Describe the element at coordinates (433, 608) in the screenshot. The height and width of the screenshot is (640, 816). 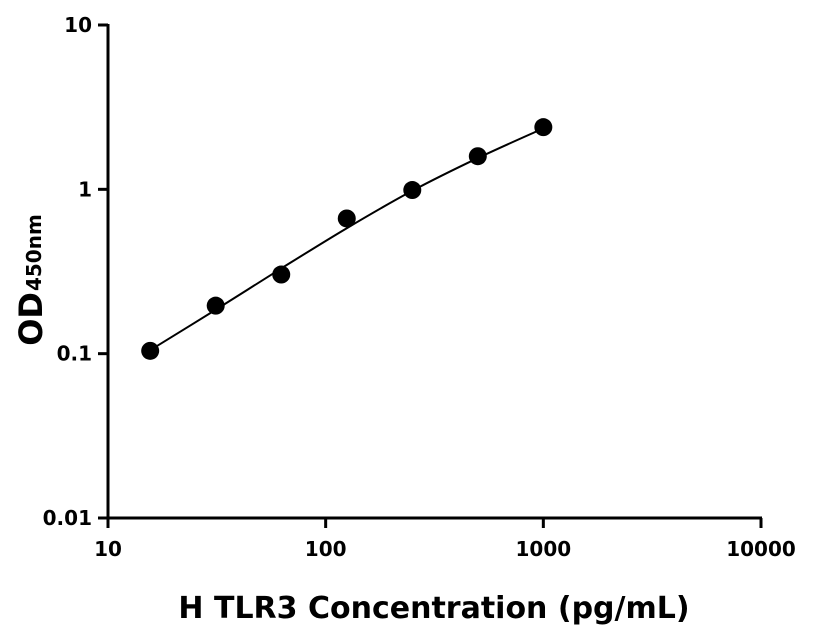
I see `x-axis-label: H TLR3 Concentration (pg/mL)` at that location.